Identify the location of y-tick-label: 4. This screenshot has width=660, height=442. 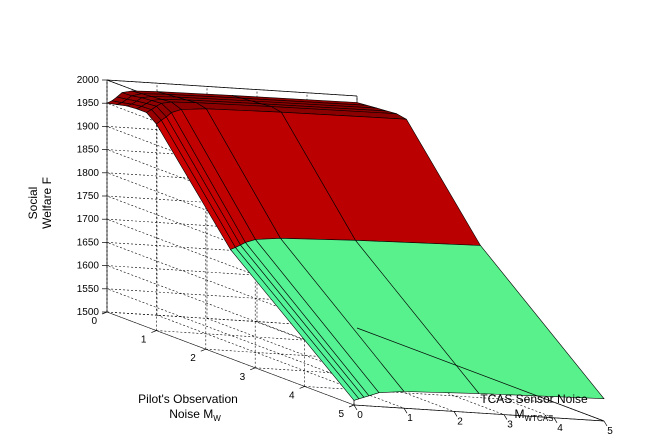
(560, 428).